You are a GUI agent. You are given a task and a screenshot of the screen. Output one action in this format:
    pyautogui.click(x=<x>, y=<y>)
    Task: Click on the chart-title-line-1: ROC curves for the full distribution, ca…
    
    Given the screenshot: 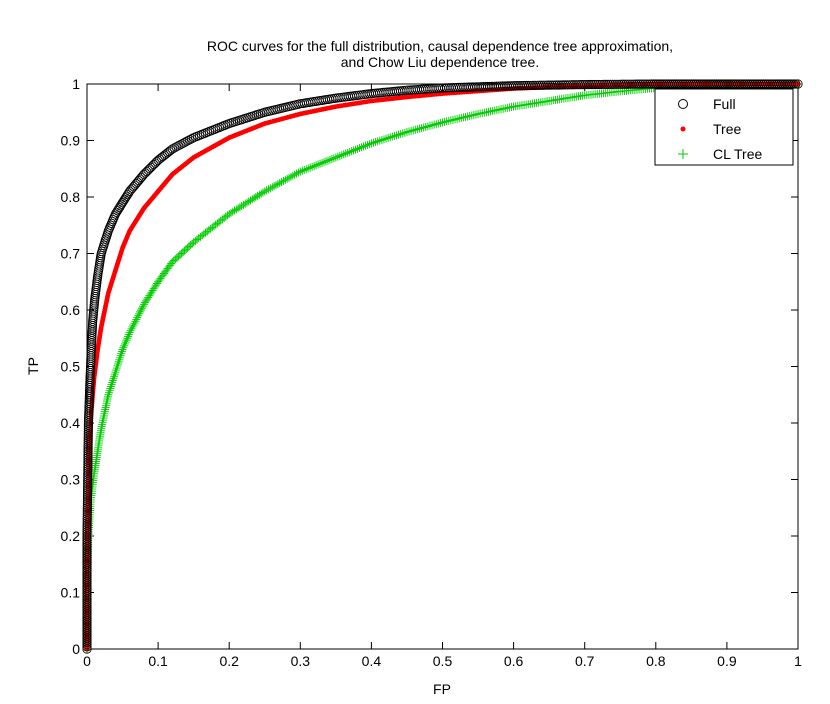 What is the action you would take?
    pyautogui.click(x=440, y=46)
    